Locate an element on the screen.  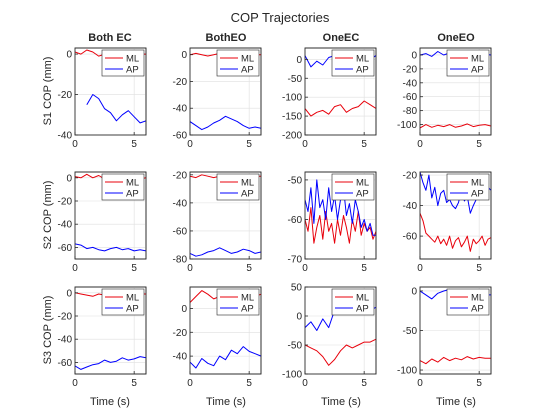
y-tick-label: -200 is located at coordinates (292, 136).